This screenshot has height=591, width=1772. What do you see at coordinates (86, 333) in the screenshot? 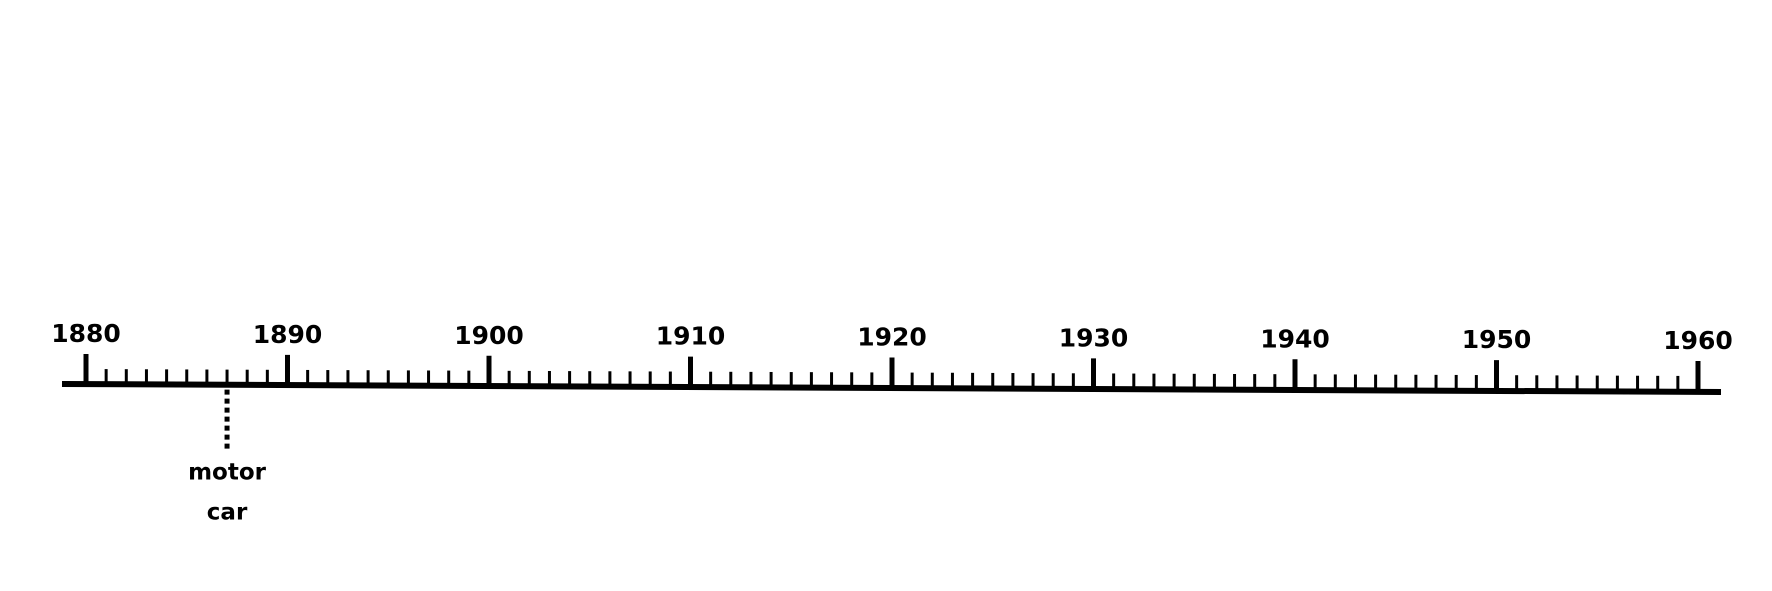
I see `year-label-1880: 1880` at bounding box center [86, 333].